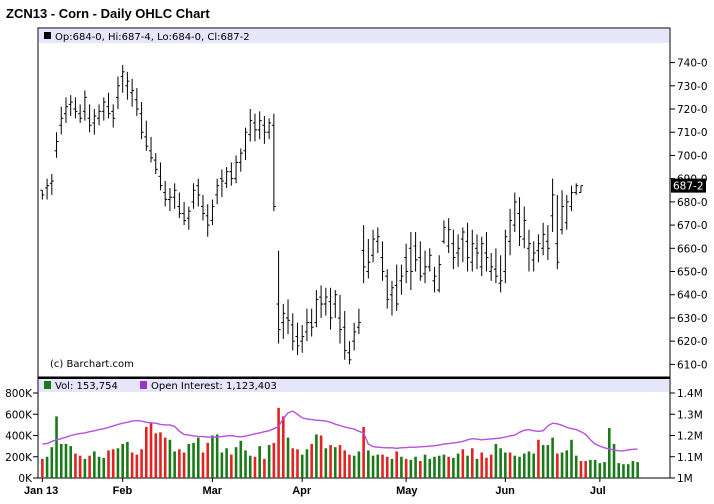  I want to click on oi-tick-label: 1M, so click(685, 479).